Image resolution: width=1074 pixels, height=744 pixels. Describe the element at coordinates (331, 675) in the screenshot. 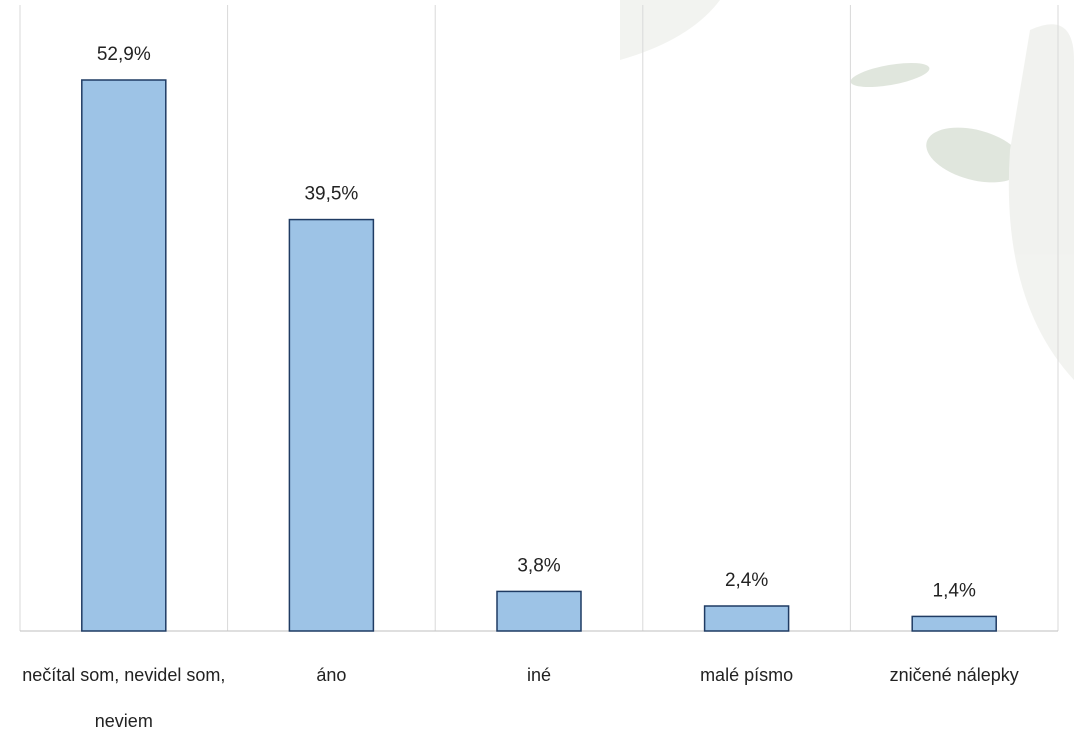

I see `x-tick-label: áno` at that location.